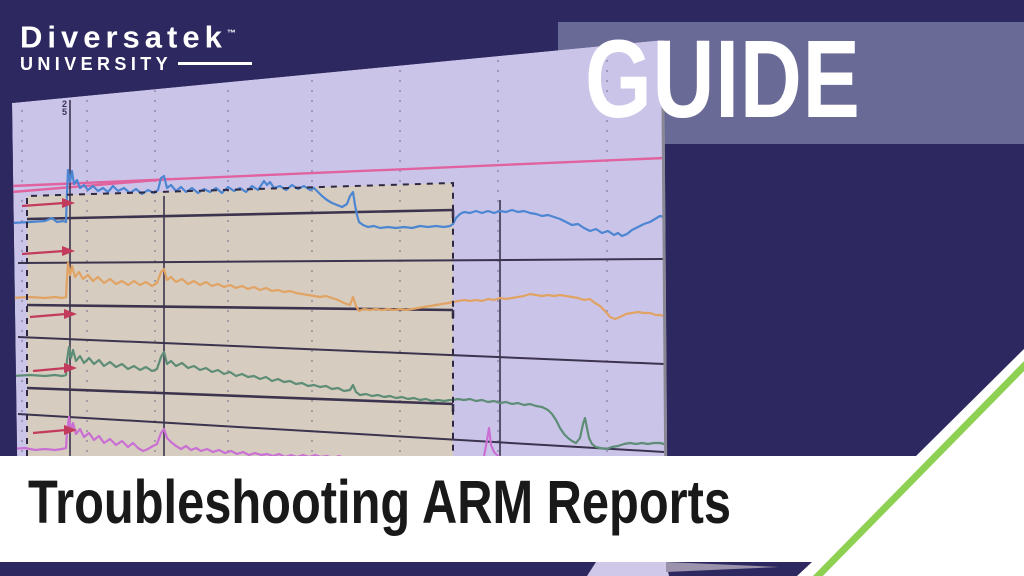 This screenshot has width=1024, height=576. Describe the element at coordinates (339, 398) in the screenshot. I see `green-pressure-trace` at that location.